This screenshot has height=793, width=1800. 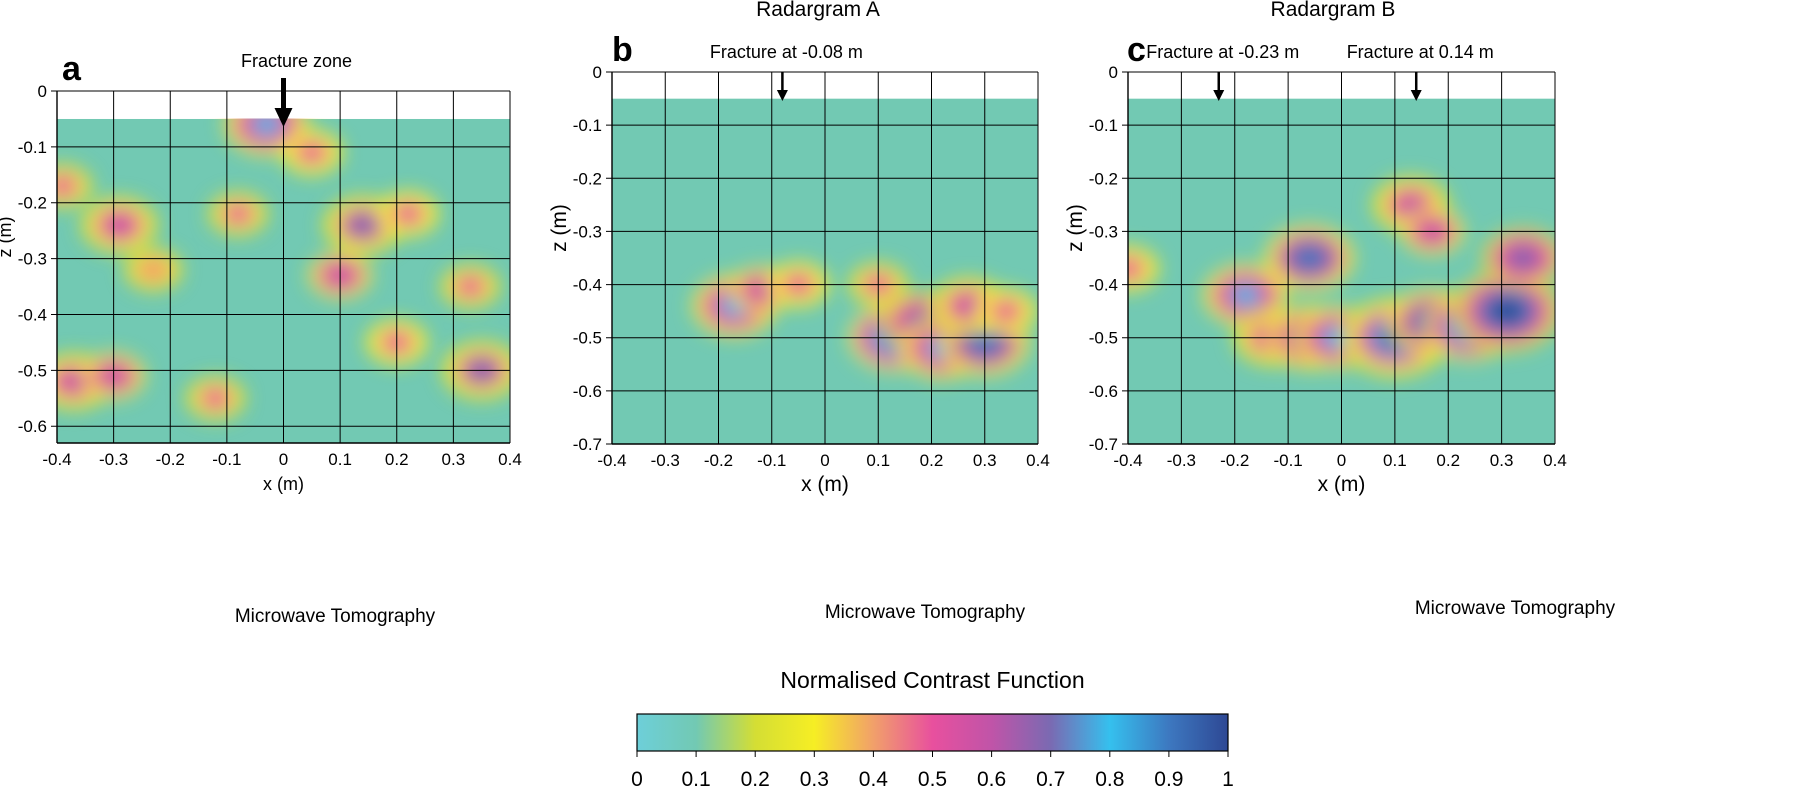 What do you see at coordinates (587, 444) in the screenshot?
I see `y-tick-label: -0.7` at bounding box center [587, 444].